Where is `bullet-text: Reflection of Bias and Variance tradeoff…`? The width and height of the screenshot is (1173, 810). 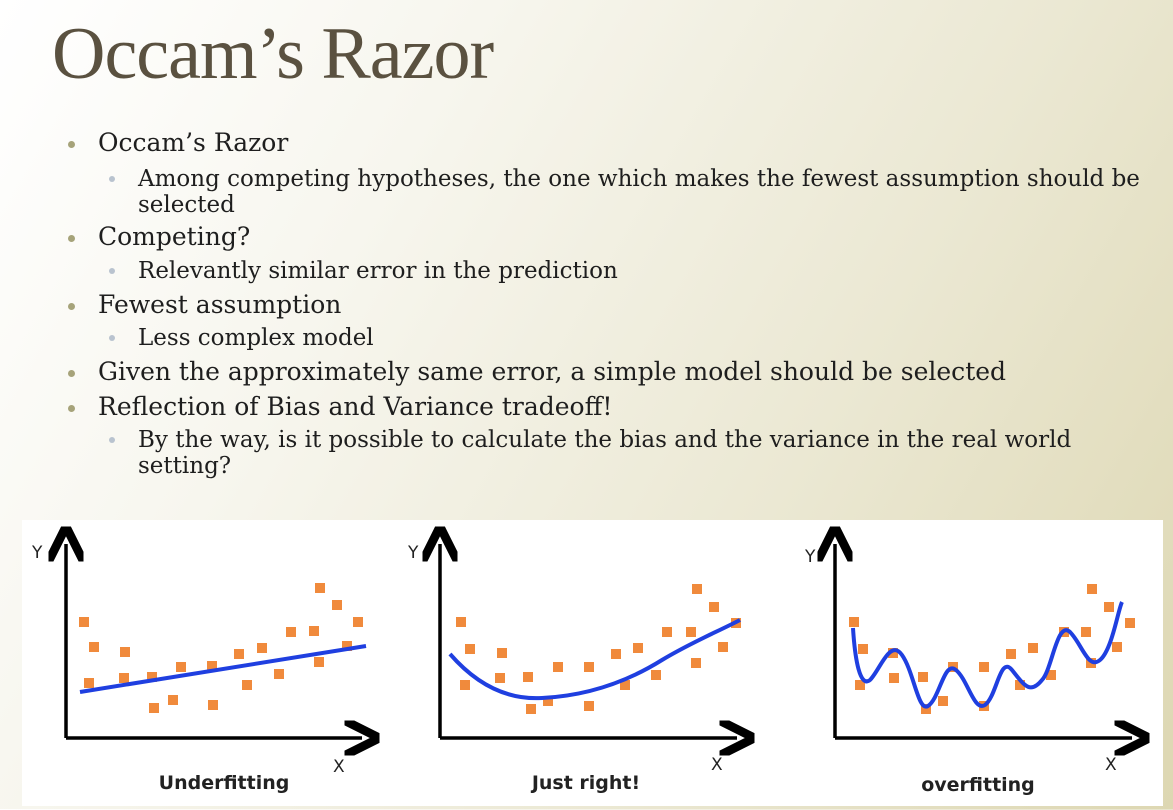 bullet-text: Reflection of Bias and Variance tradeoff… is located at coordinates (355, 406).